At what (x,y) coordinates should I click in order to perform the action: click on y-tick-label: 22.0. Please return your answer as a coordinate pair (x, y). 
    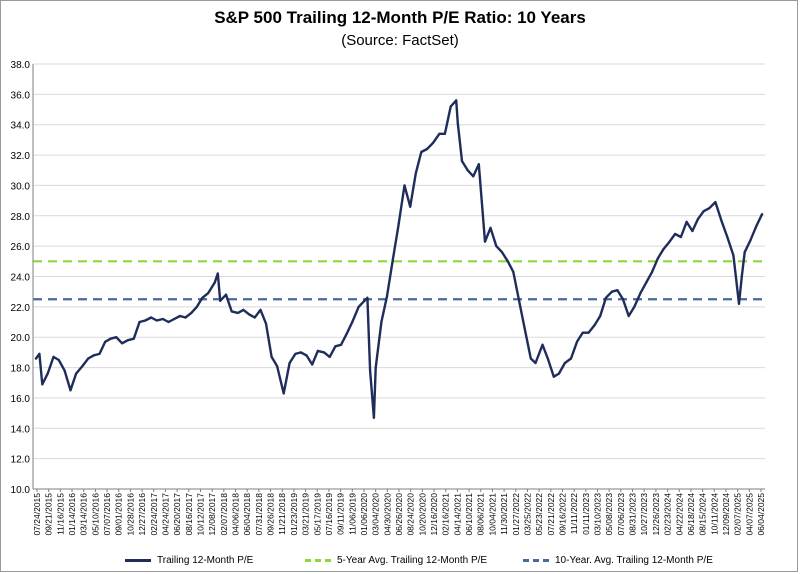
    Looking at the image, I should click on (21, 308).